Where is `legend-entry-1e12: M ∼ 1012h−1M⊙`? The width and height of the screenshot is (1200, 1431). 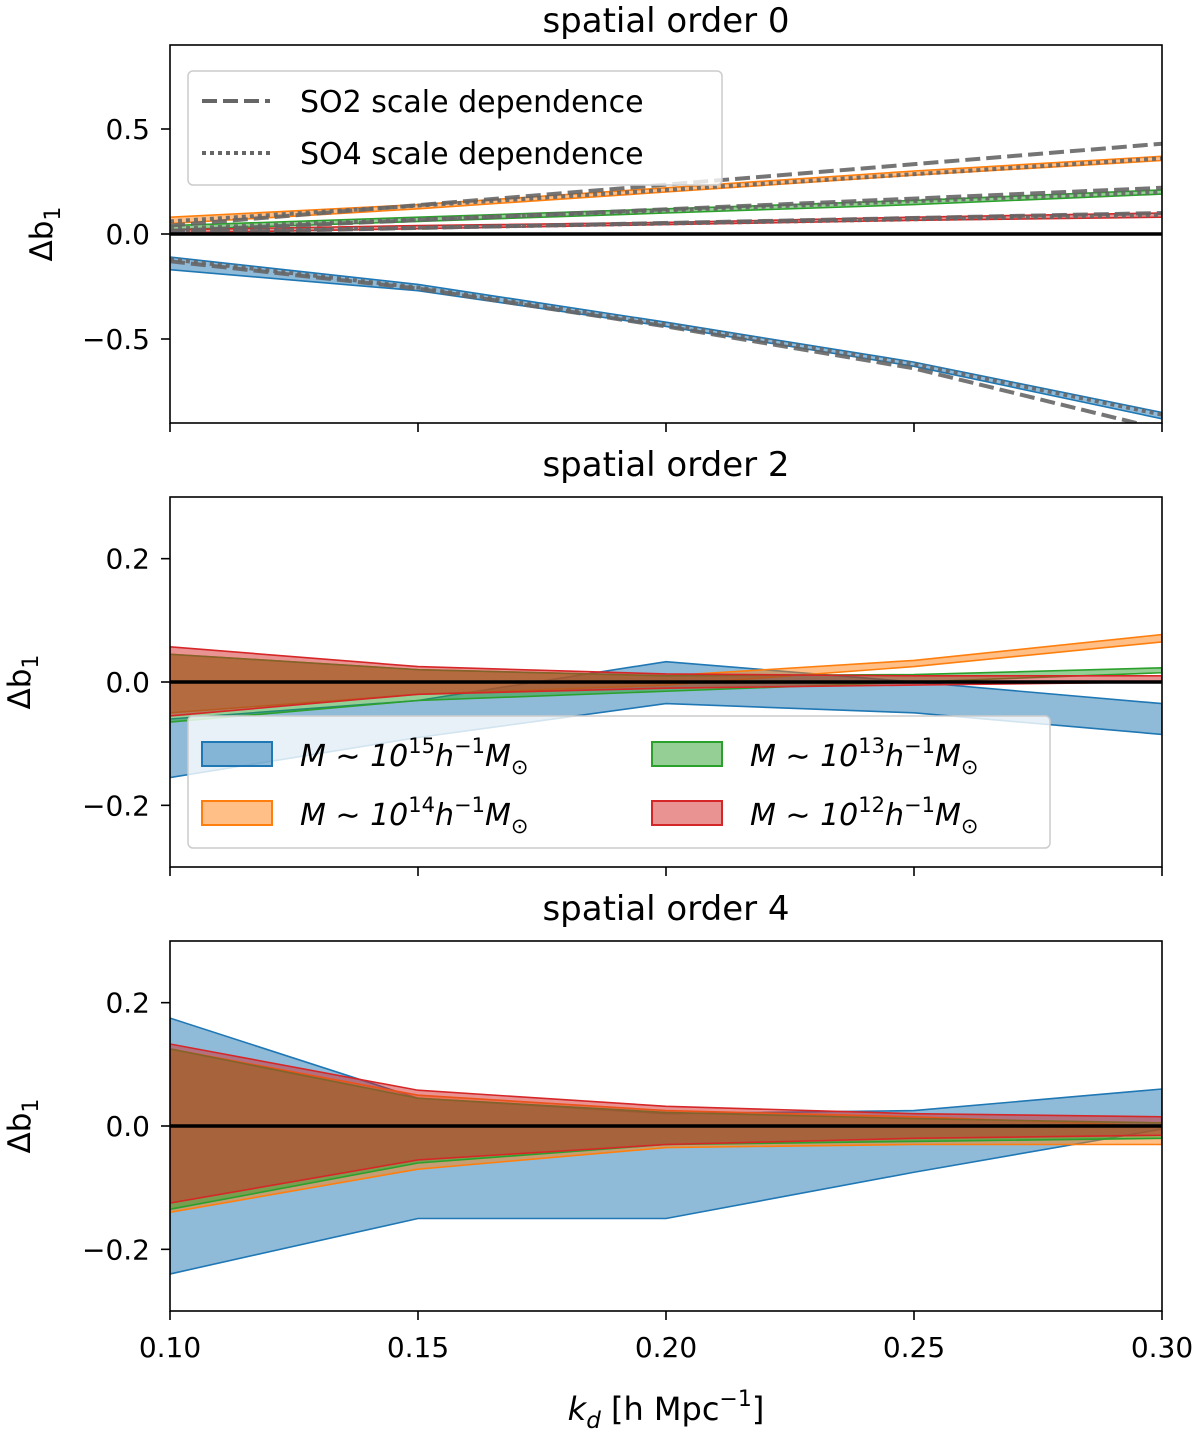 legend-entry-1e12: M ∼ 1012h−1M⊙ is located at coordinates (815, 815).